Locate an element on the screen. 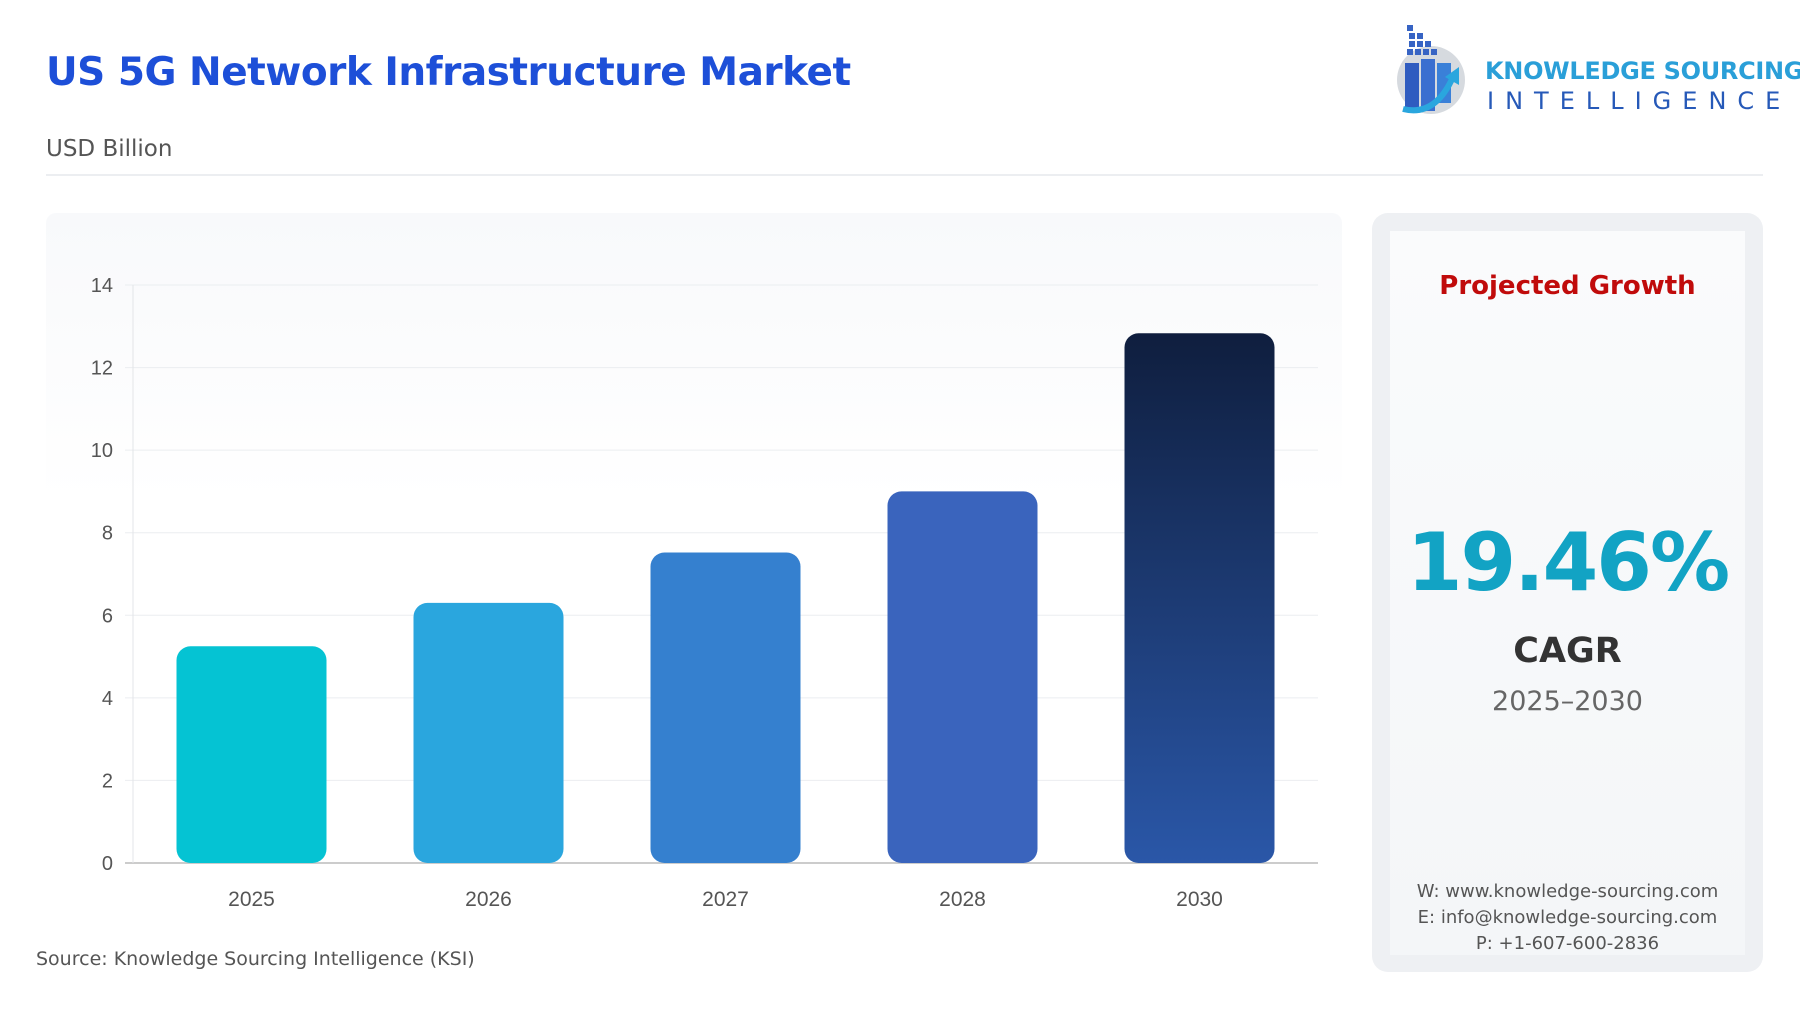 The image size is (1800, 1012). logo: KNOWLEDGE SOURCING INTELLIGENCE is located at coordinates (1597, 72).